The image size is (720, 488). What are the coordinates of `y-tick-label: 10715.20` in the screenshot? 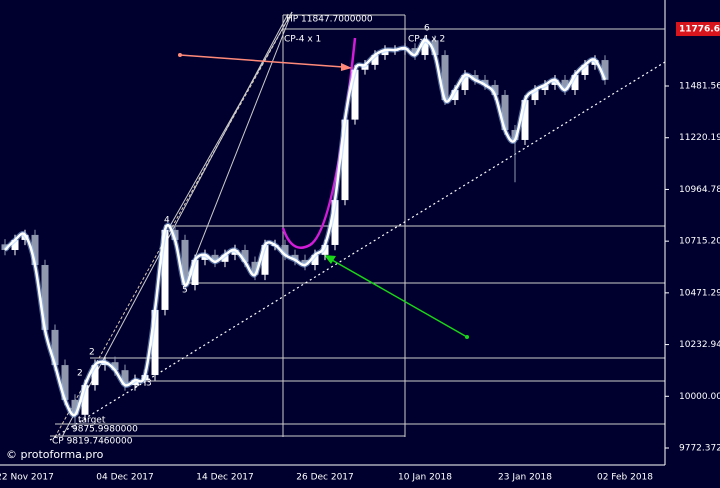 It's located at (699, 242).